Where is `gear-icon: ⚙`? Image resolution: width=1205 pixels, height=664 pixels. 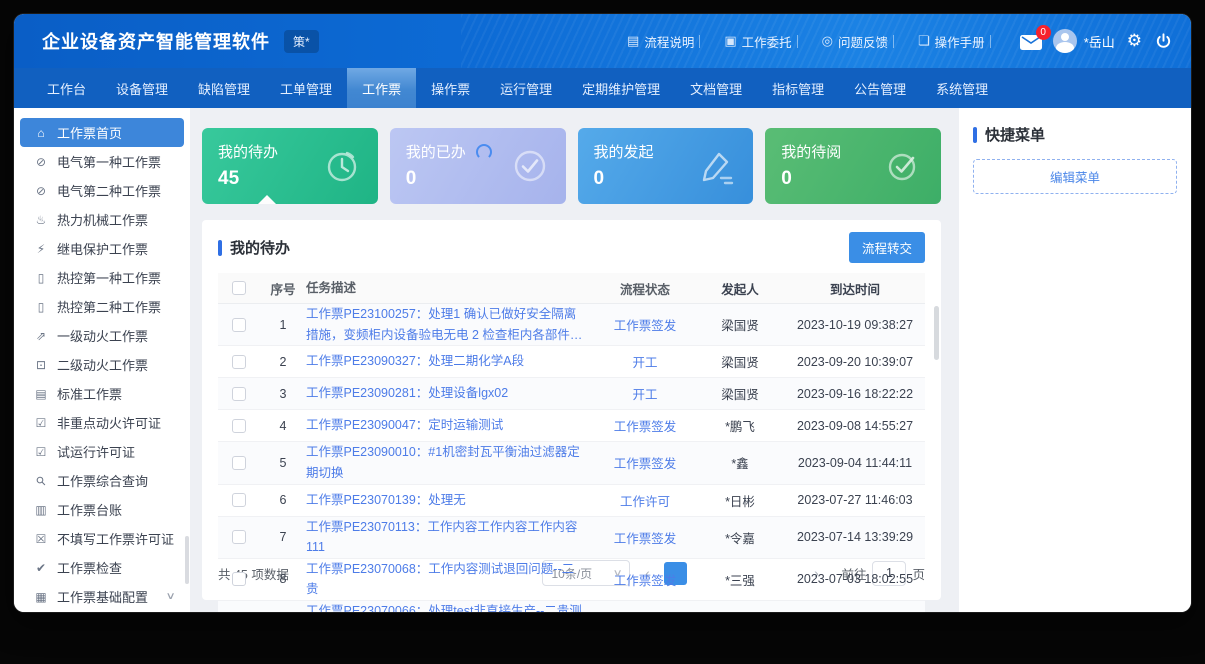 gear-icon: ⚙ is located at coordinates (1134, 40).